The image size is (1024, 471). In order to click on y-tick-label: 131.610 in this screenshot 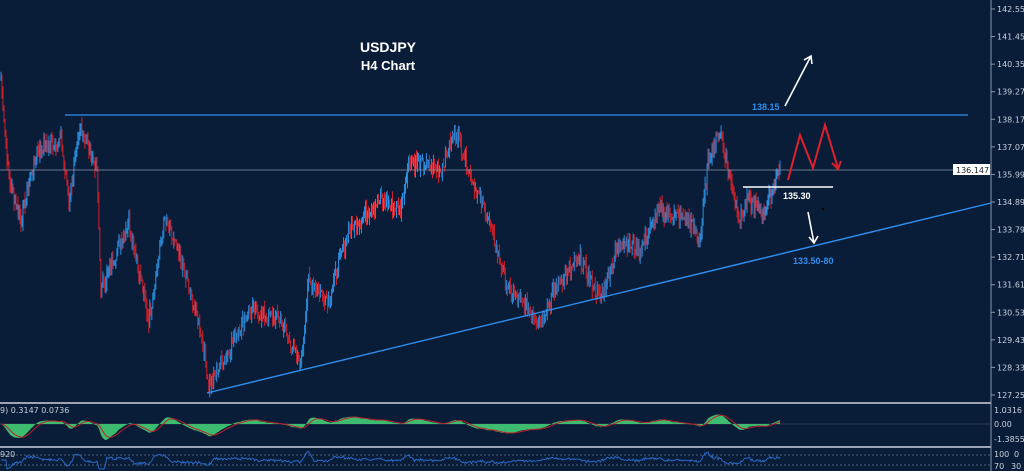, I will do `click(1010, 285)`.